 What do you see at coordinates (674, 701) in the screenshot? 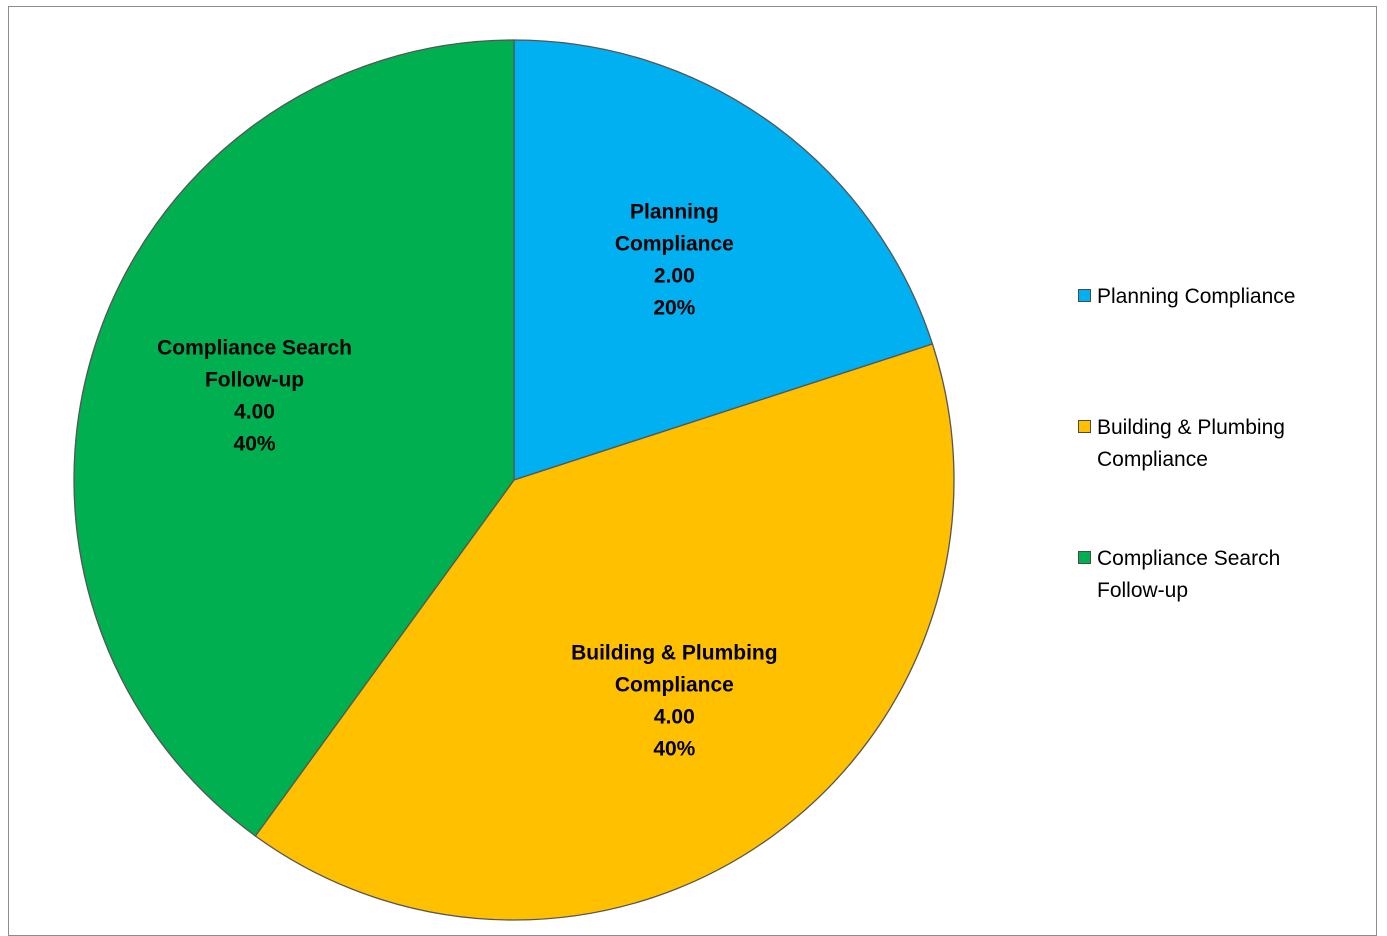
I see `slice-label-building-plumbing-compliance: Building & Plumbing Compliance 4.00 40%` at bounding box center [674, 701].